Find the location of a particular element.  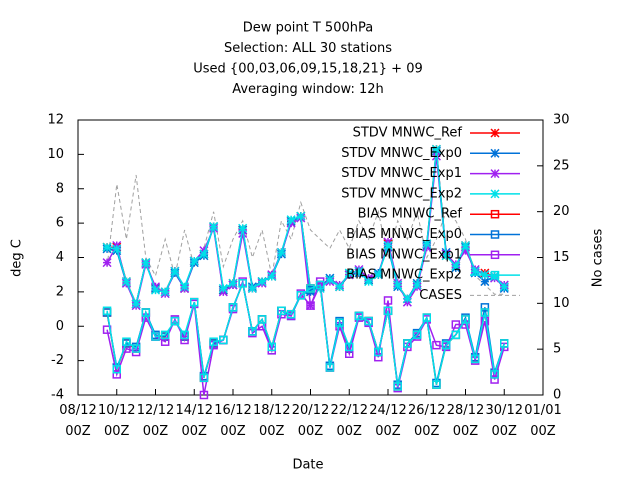

y2-tick-label: 5 is located at coordinates (557, 349).